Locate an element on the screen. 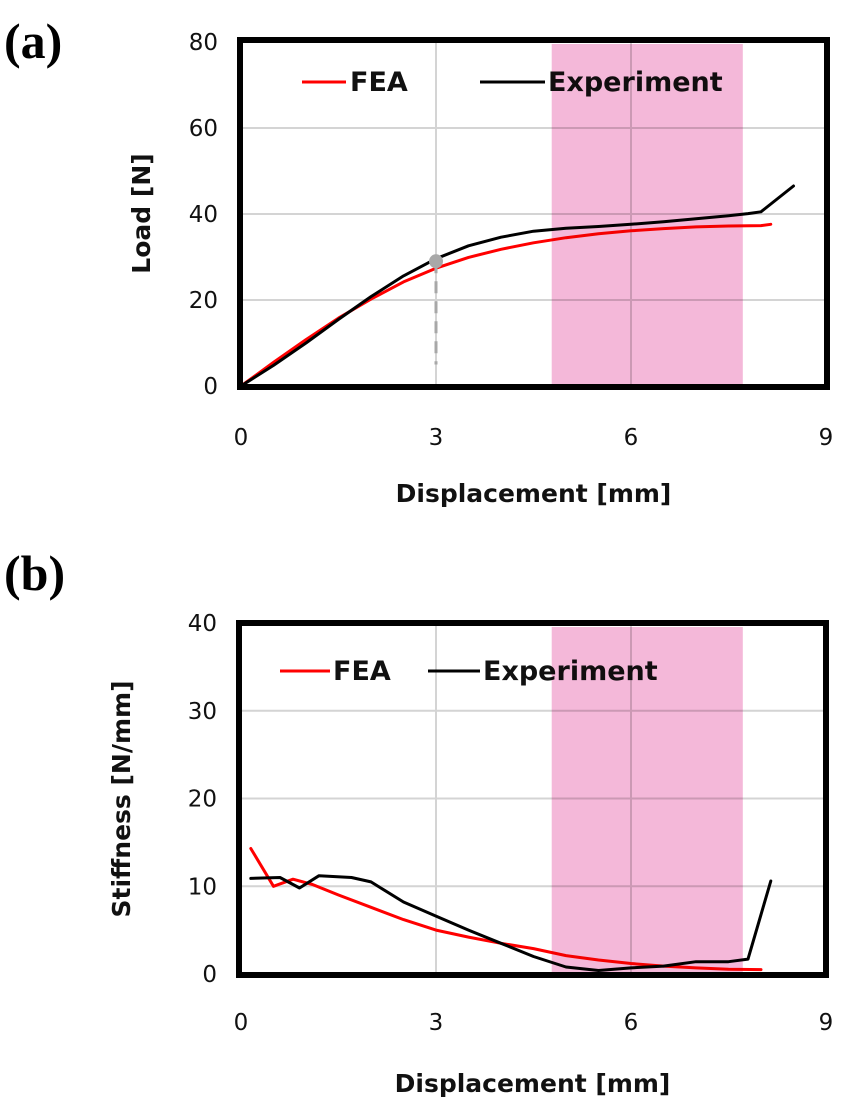 This screenshot has width=847, height=1106. panel-label: (b) is located at coordinates (34, 573).